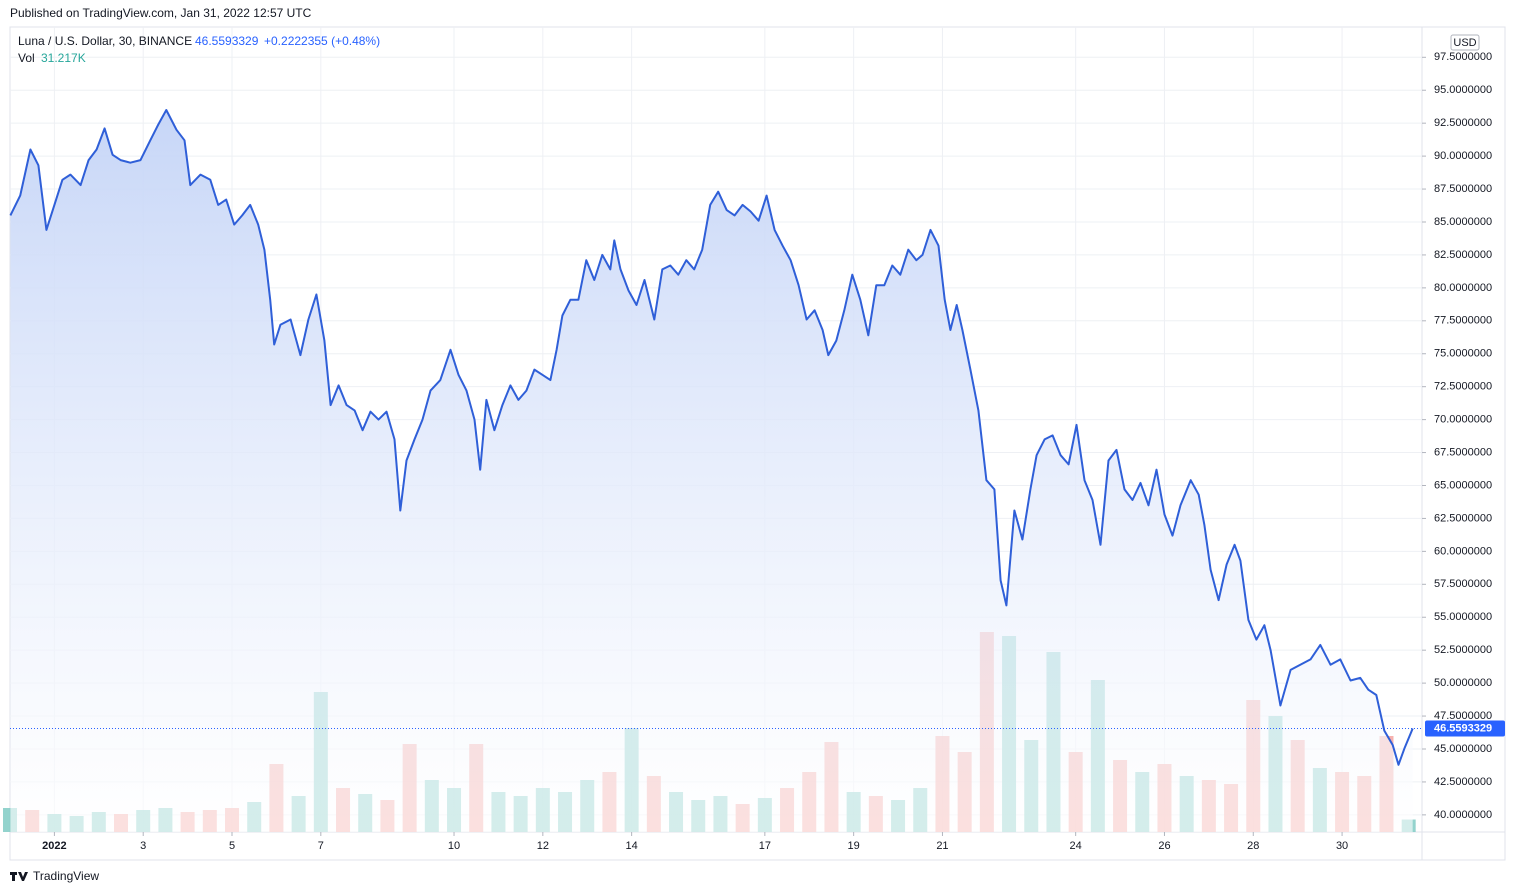 The image size is (1516, 895). What do you see at coordinates (1463, 387) in the screenshot?
I see `y-tick-label: 72.5000000` at bounding box center [1463, 387].